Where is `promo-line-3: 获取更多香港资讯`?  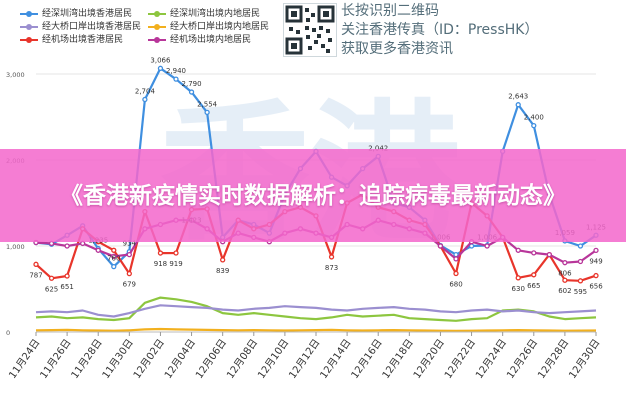 promo-line-3: 获取更多香港资讯 is located at coordinates (397, 49).